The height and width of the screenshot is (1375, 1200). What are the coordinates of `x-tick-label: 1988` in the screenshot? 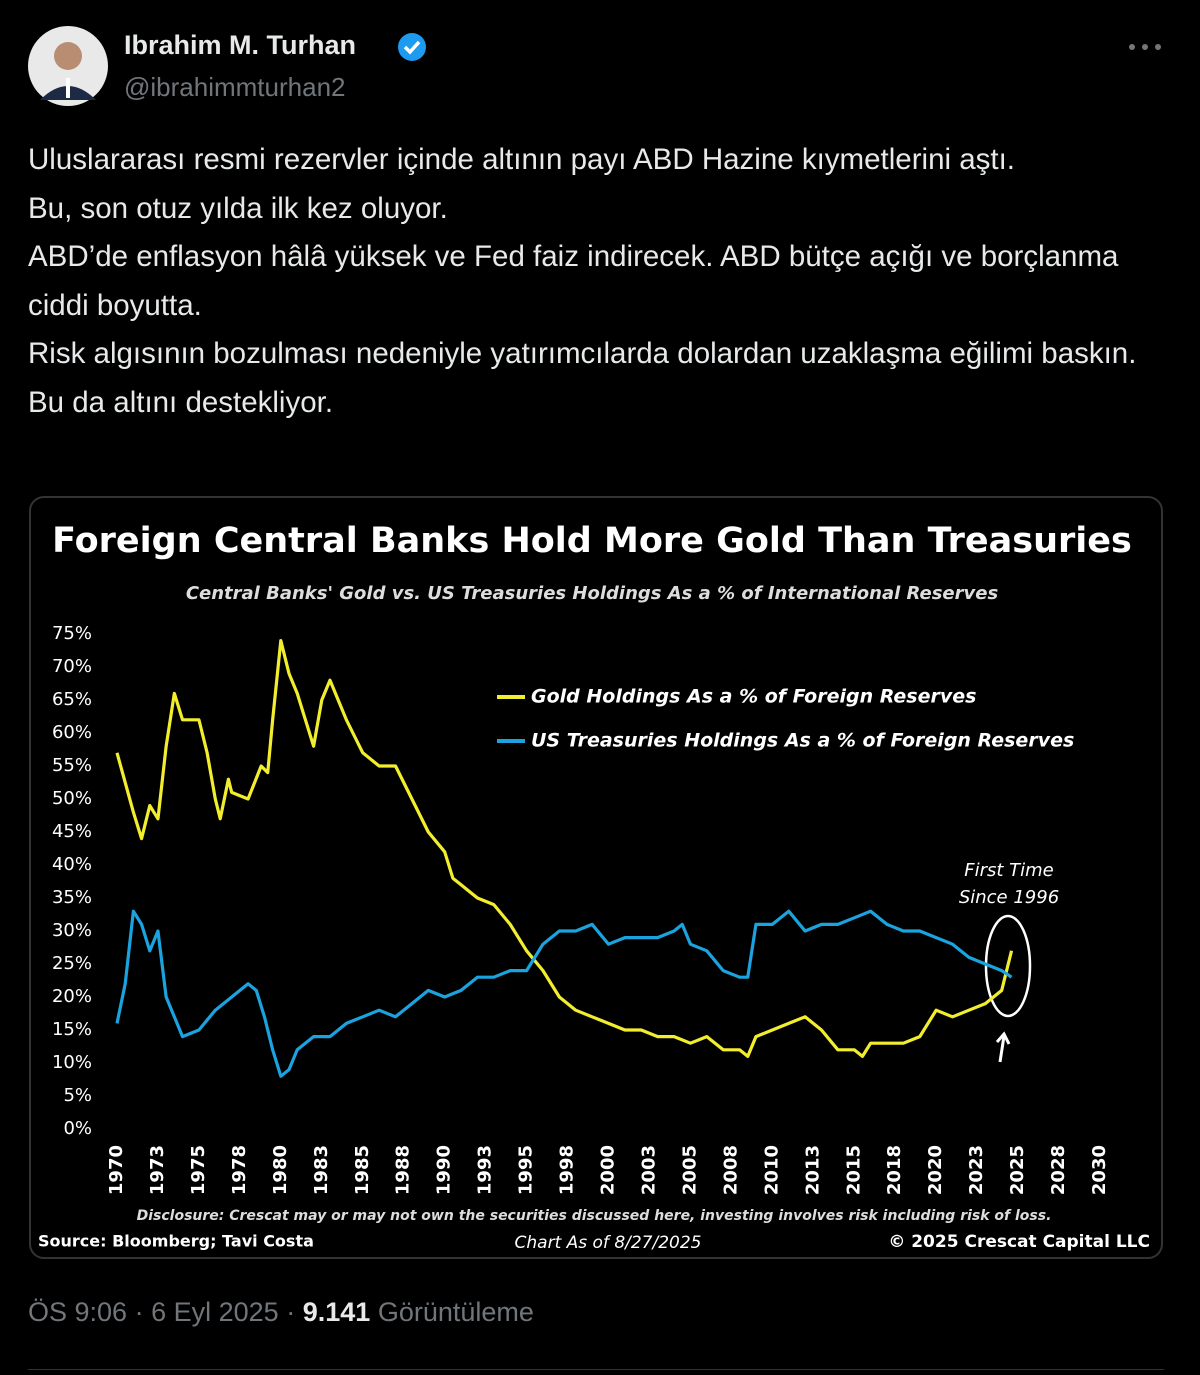 It's located at (403, 1170).